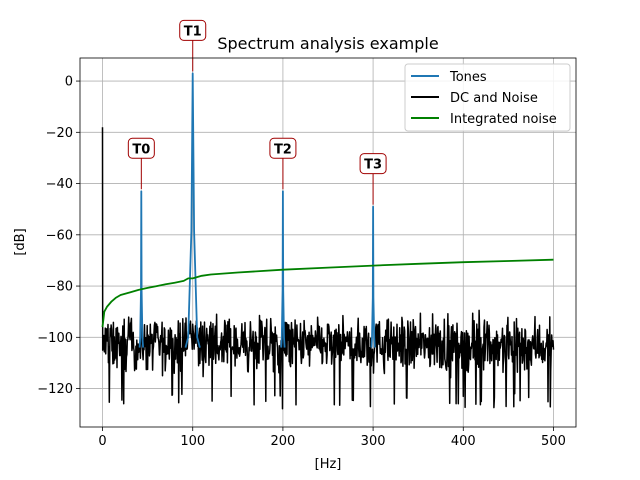 This screenshot has height=480, width=640. I want to click on y-axis-label: [dB], so click(20, 241).